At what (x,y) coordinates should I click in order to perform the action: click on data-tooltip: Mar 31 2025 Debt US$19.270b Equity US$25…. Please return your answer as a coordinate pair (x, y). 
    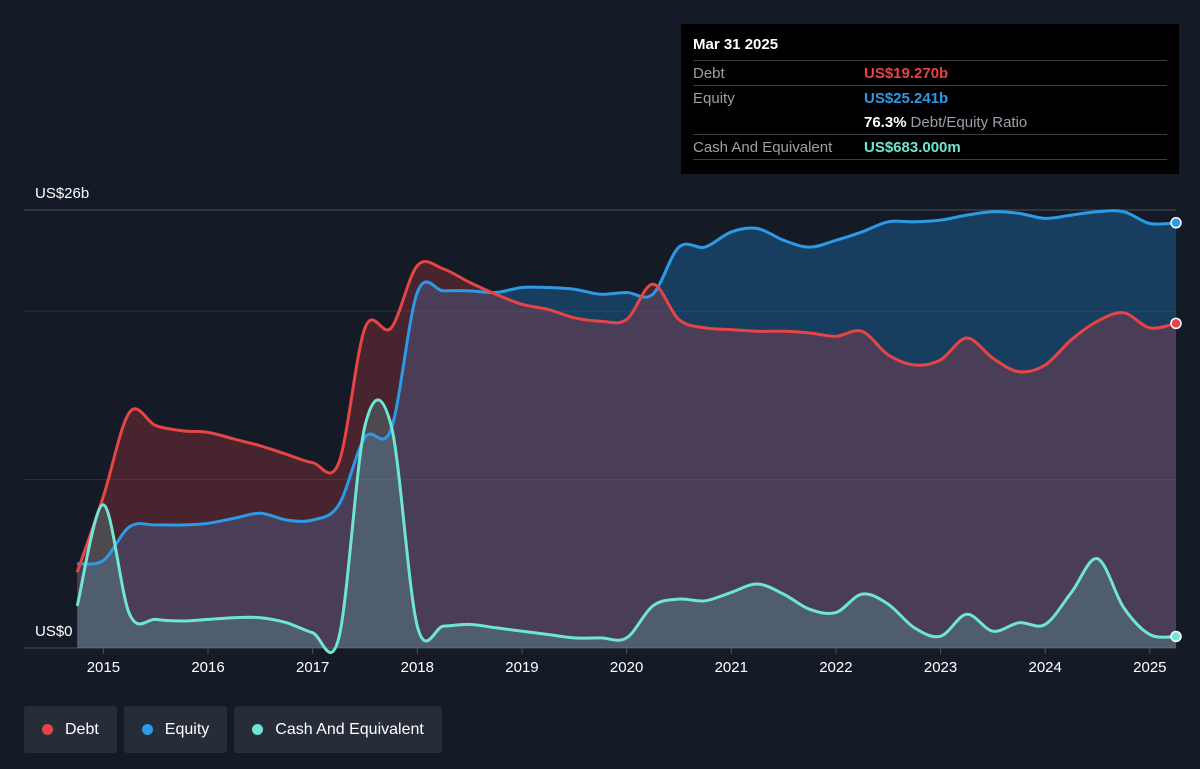
    Looking at the image, I should click on (930, 99).